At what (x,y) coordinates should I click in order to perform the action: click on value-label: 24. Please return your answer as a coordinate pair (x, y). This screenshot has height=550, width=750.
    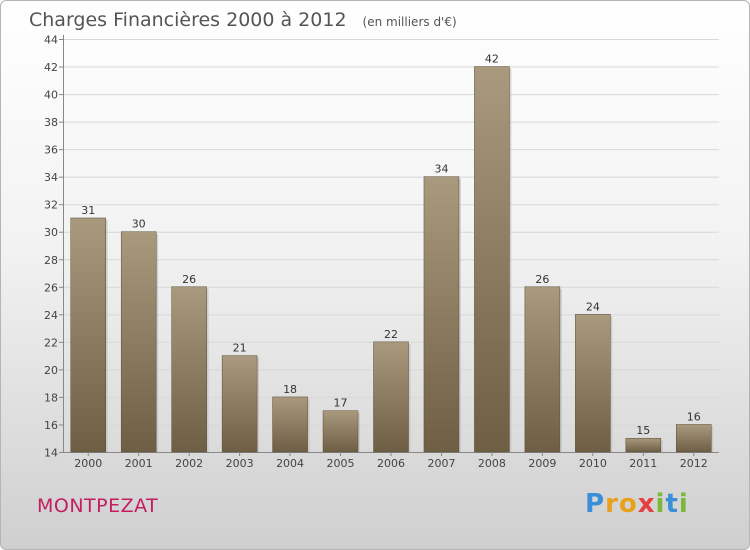
    Looking at the image, I should click on (593, 306).